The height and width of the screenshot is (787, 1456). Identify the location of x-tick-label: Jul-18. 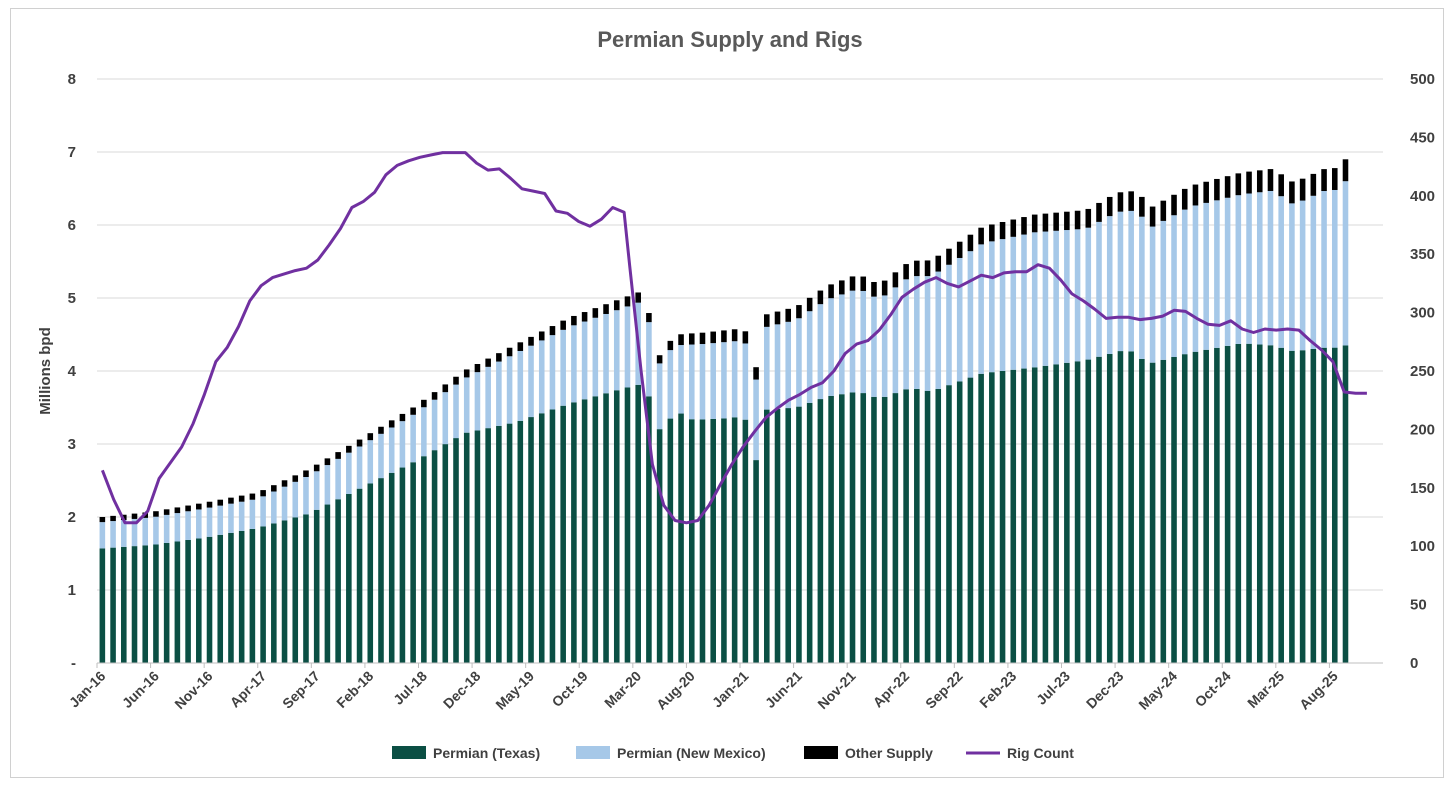
(410, 688).